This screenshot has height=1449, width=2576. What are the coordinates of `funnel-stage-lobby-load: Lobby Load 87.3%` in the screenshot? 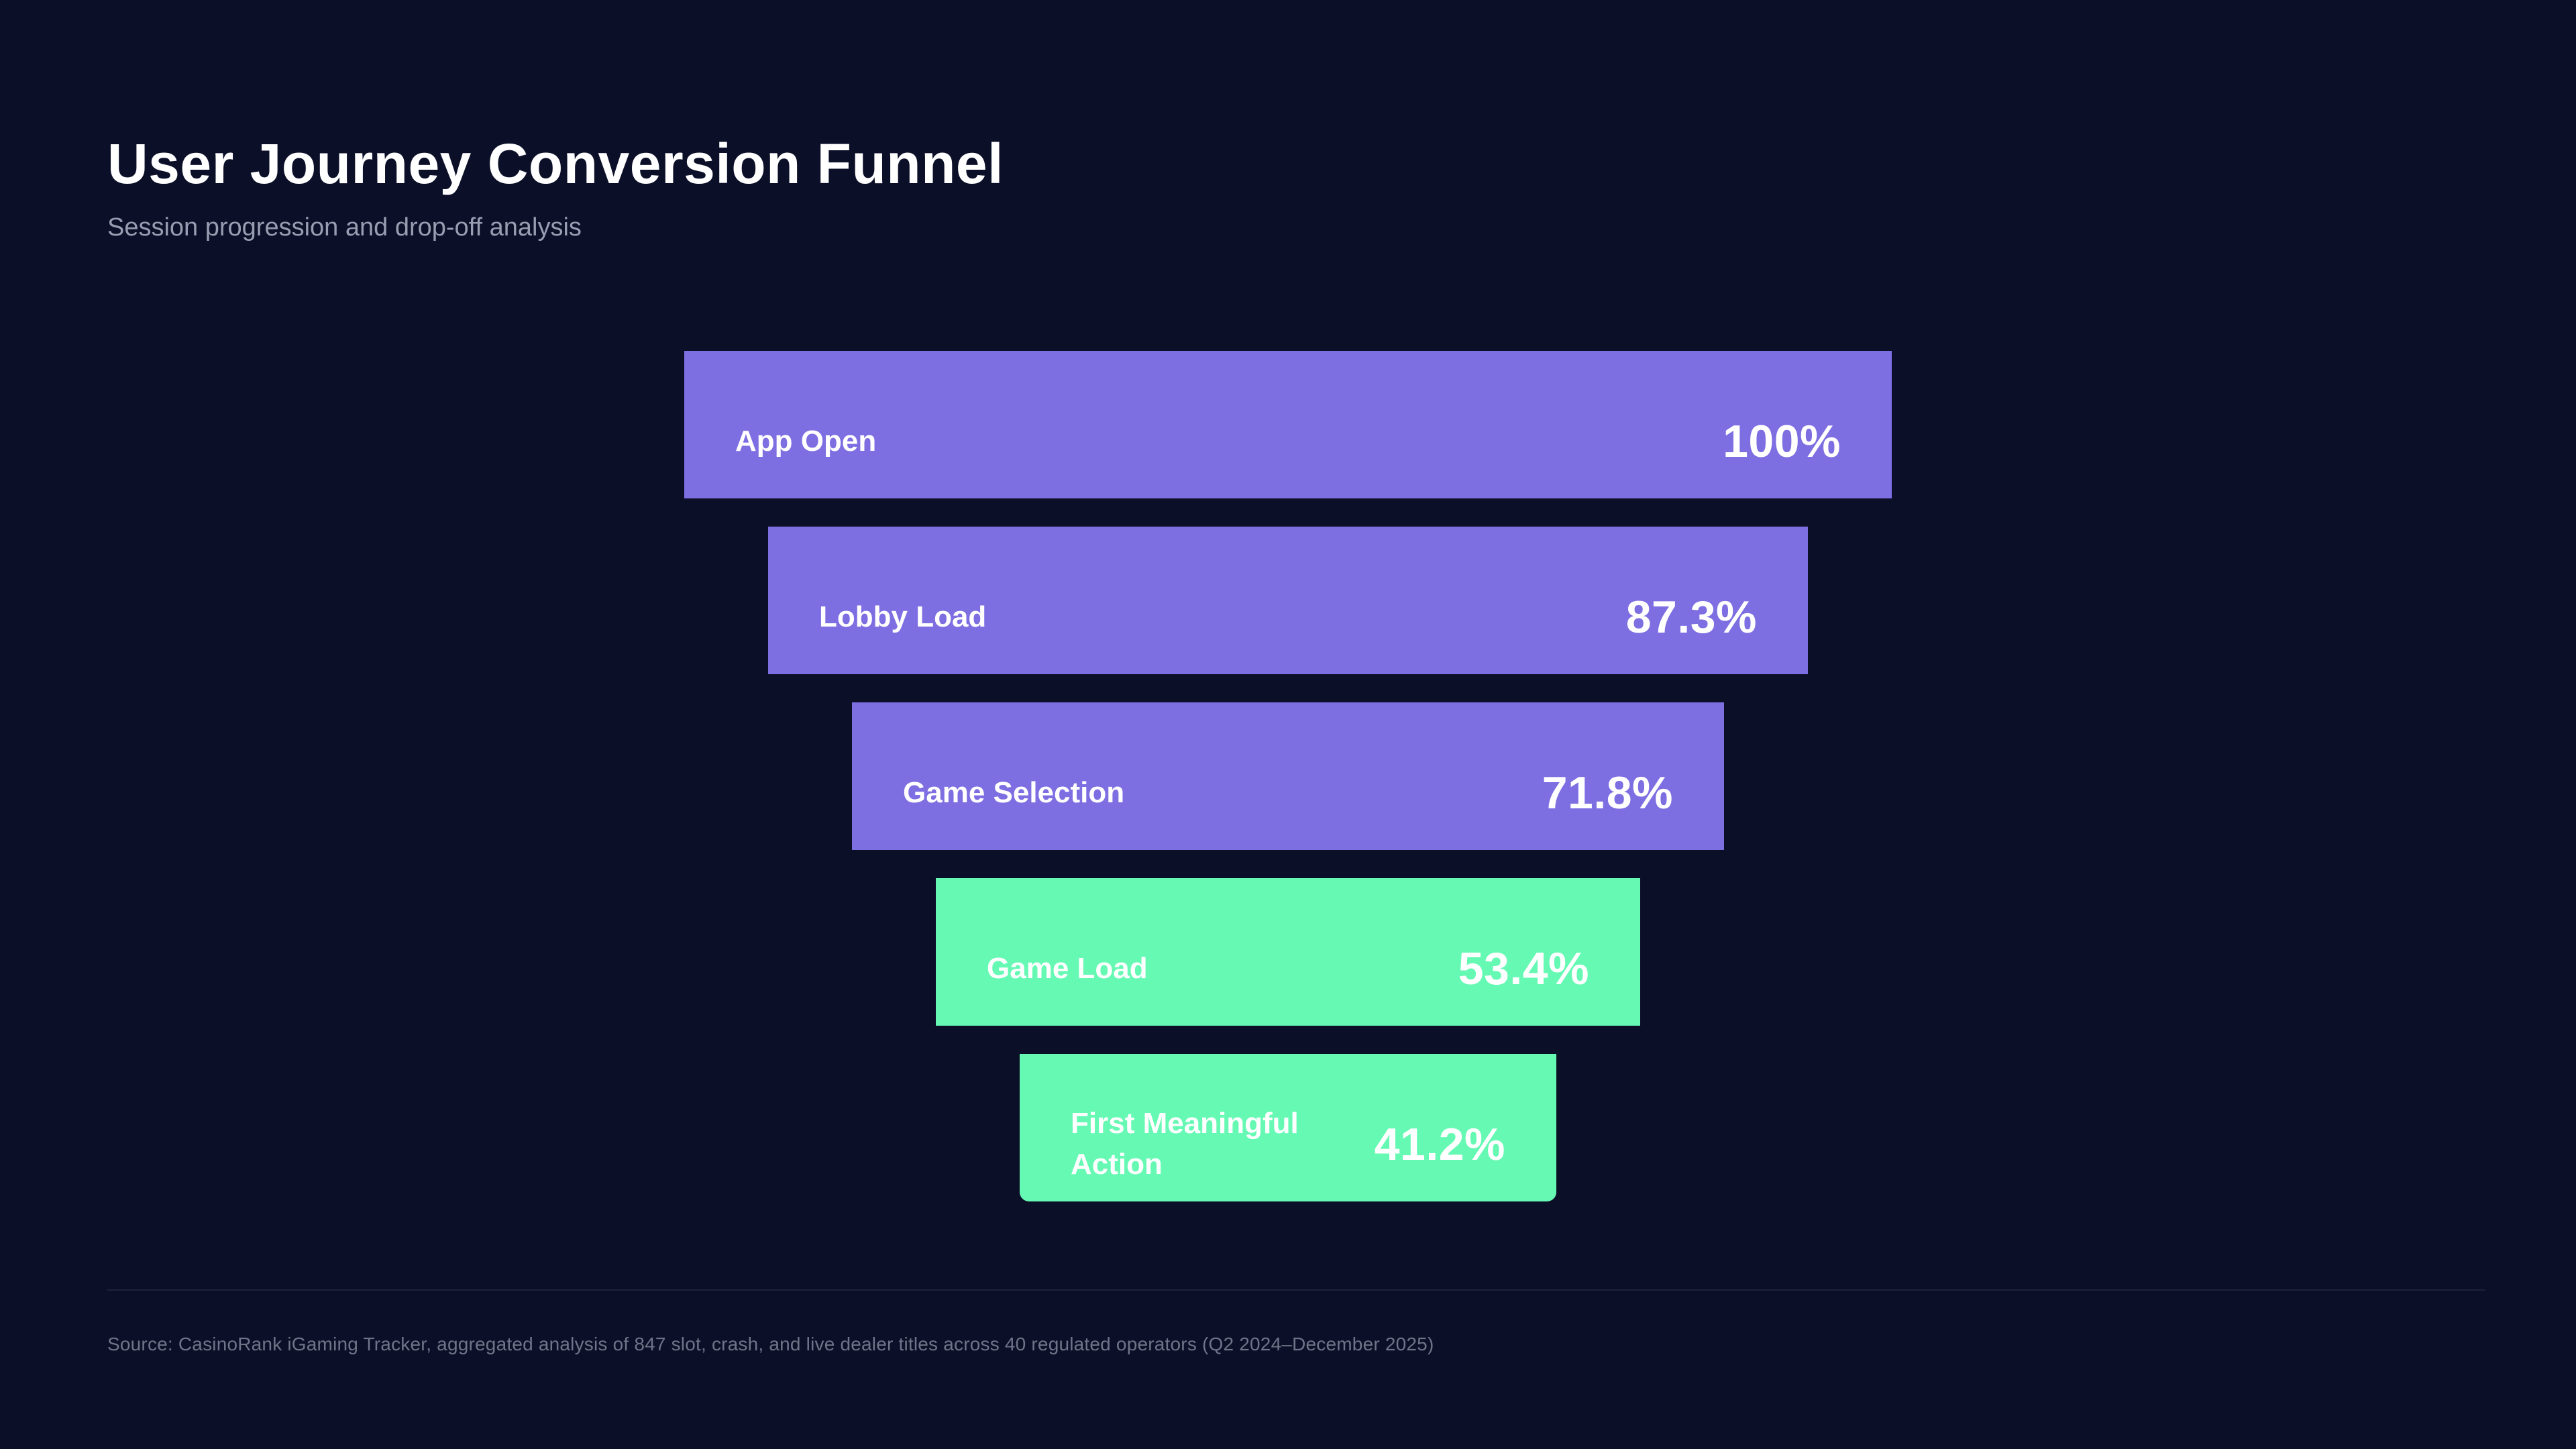 It's located at (1288, 600).